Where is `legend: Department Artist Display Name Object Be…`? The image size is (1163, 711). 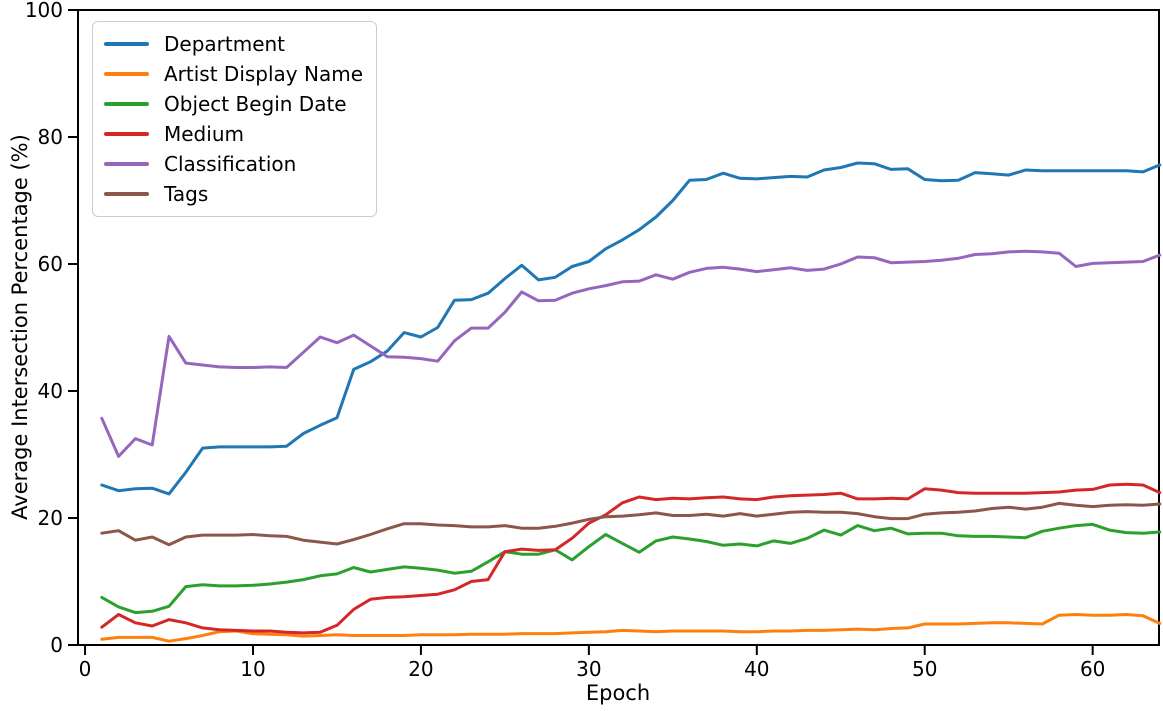 legend: Department Artist Display Name Object Be… is located at coordinates (234, 119).